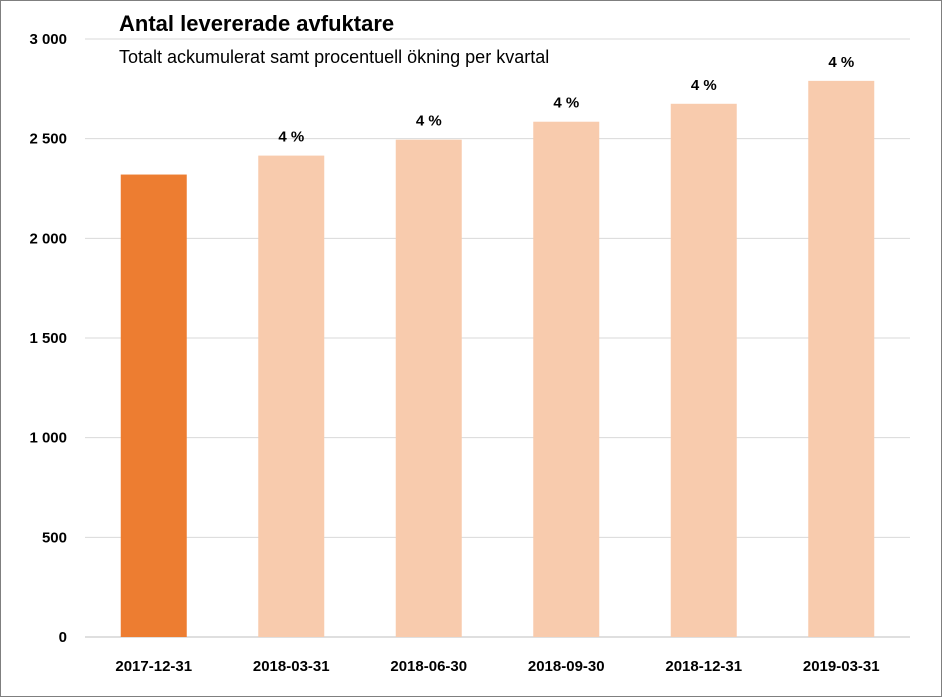 The image size is (942, 697). Describe the element at coordinates (48, 39) in the screenshot. I see `y-tick-label: 3 000` at that location.